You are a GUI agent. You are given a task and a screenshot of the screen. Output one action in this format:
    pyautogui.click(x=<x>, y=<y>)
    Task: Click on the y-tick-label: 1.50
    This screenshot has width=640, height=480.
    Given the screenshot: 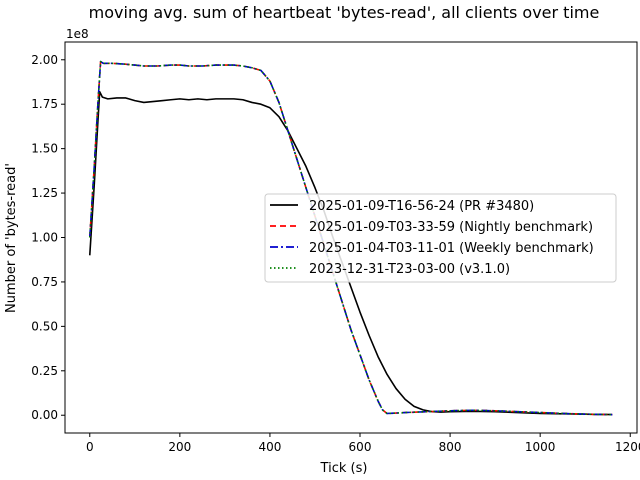 What is the action you would take?
    pyautogui.click(x=44, y=149)
    